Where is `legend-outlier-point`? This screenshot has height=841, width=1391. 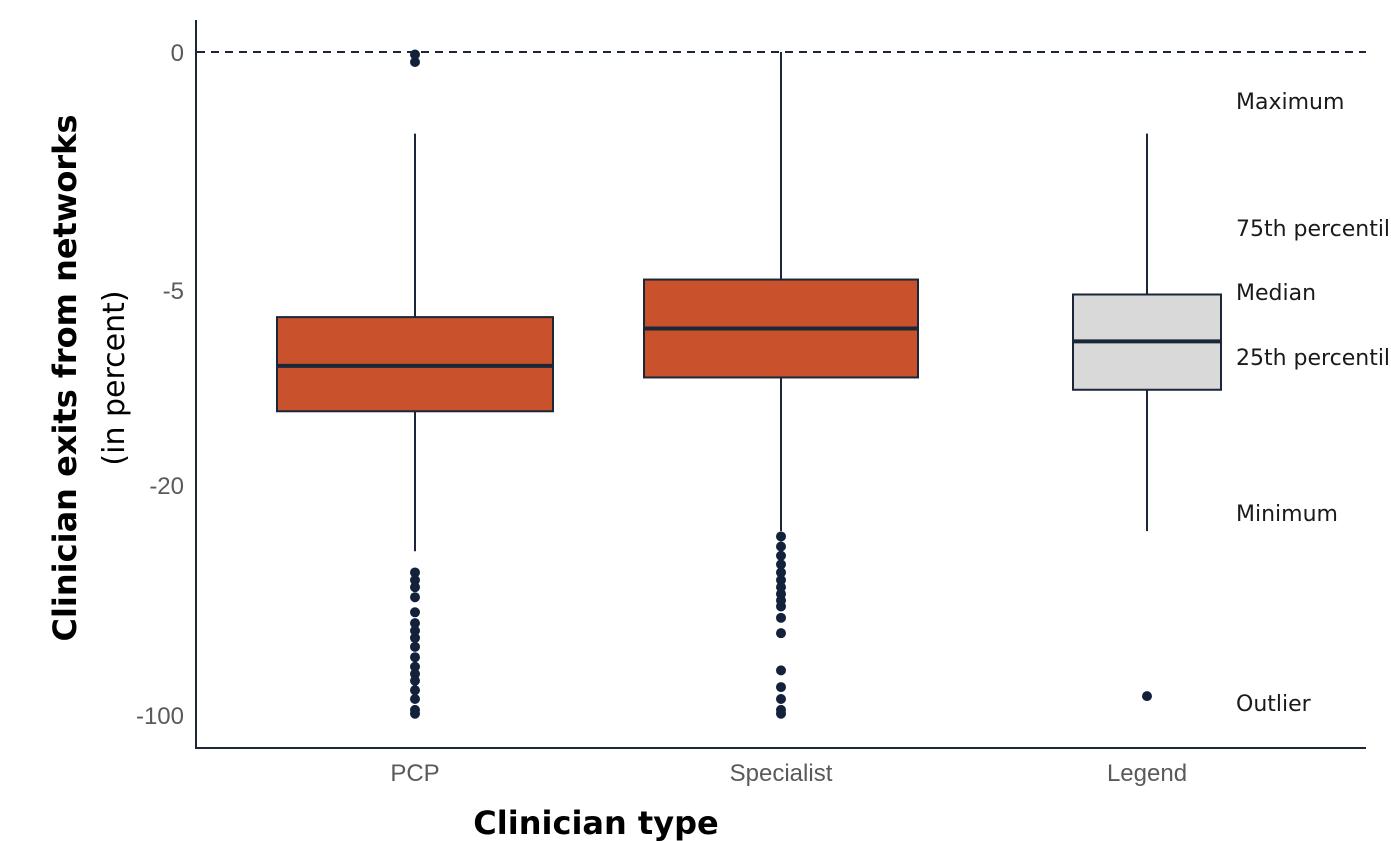
legend-outlier-point is located at coordinates (1147, 696).